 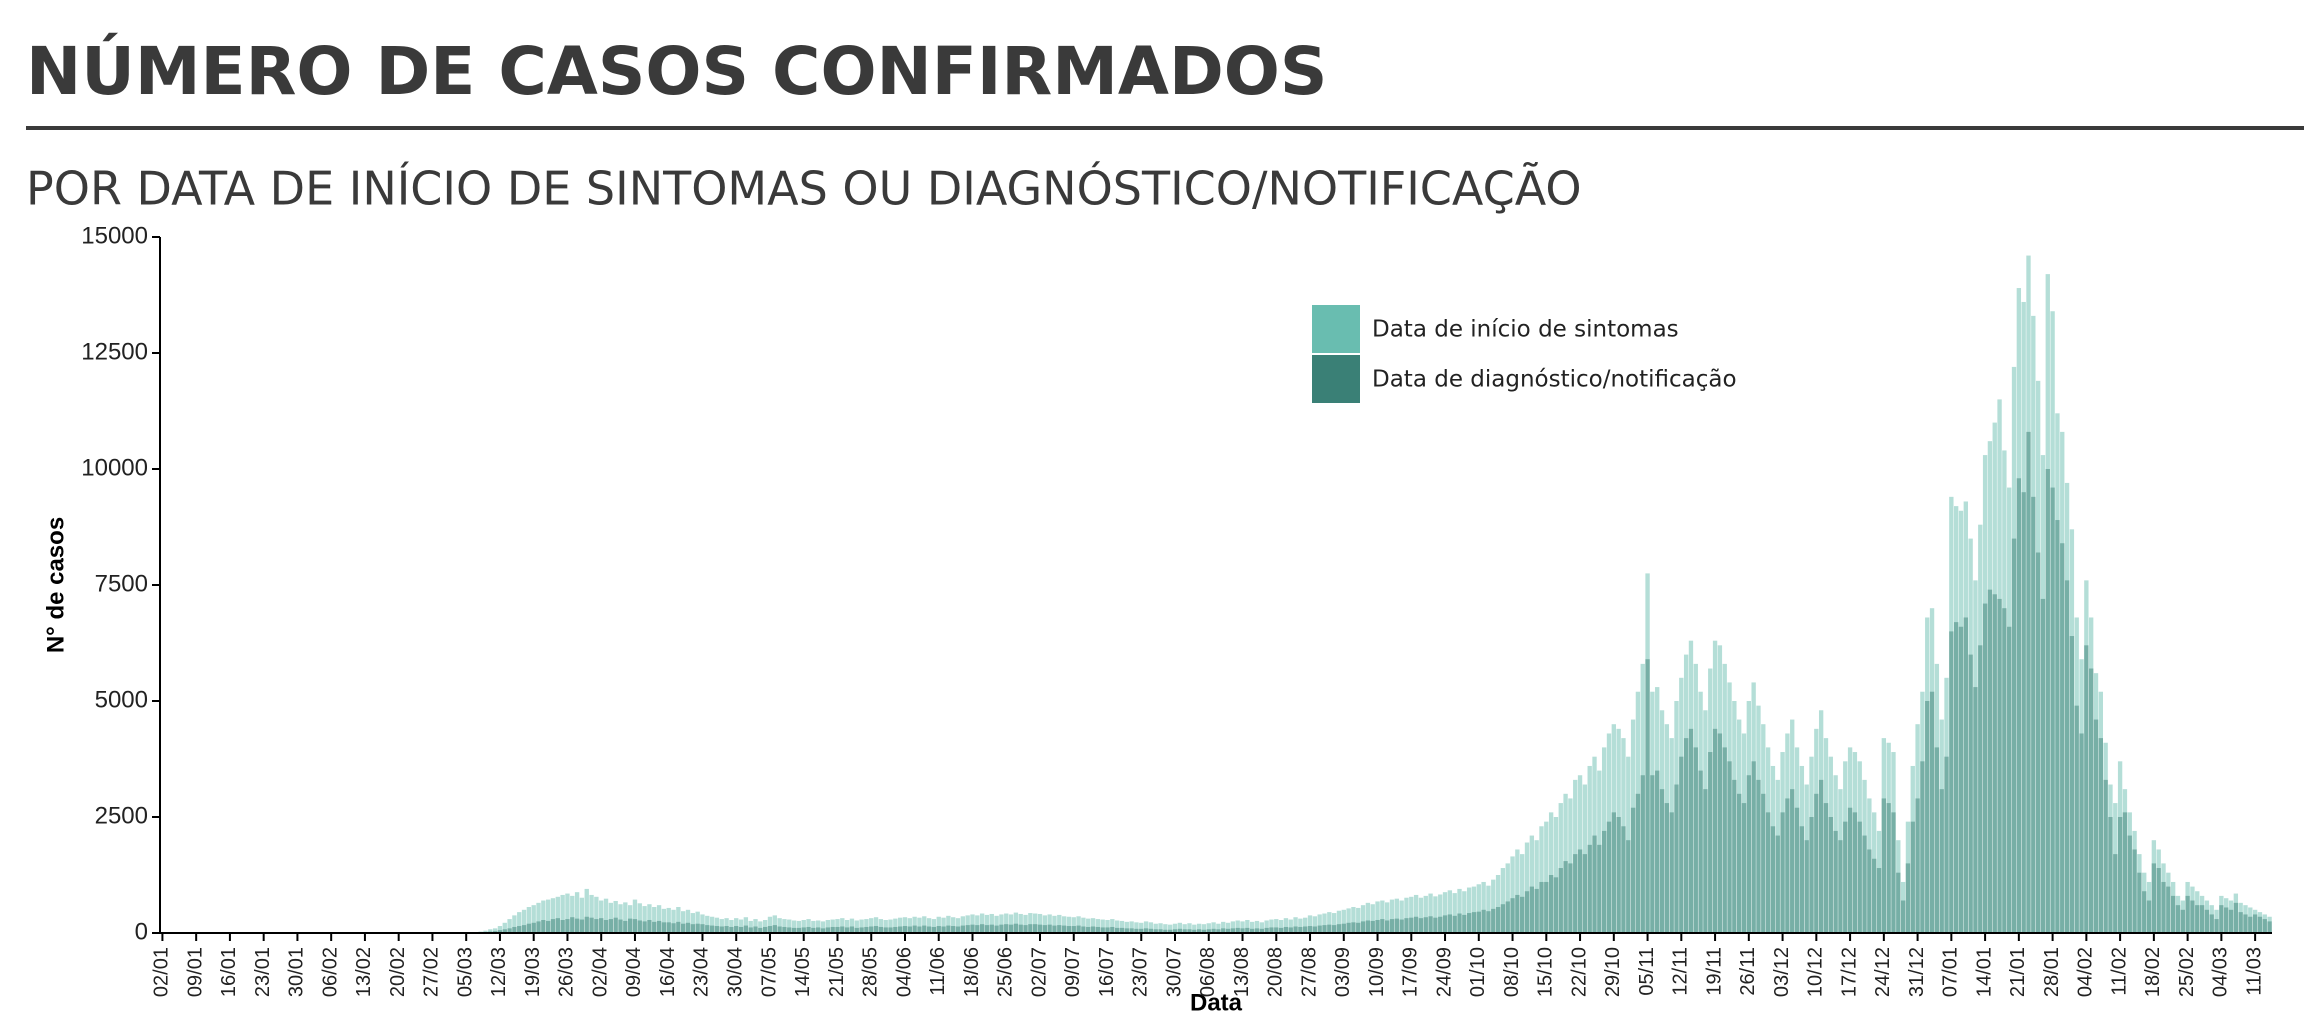 I want to click on x-tick-label: 09/04, so click(x=634, y=972).